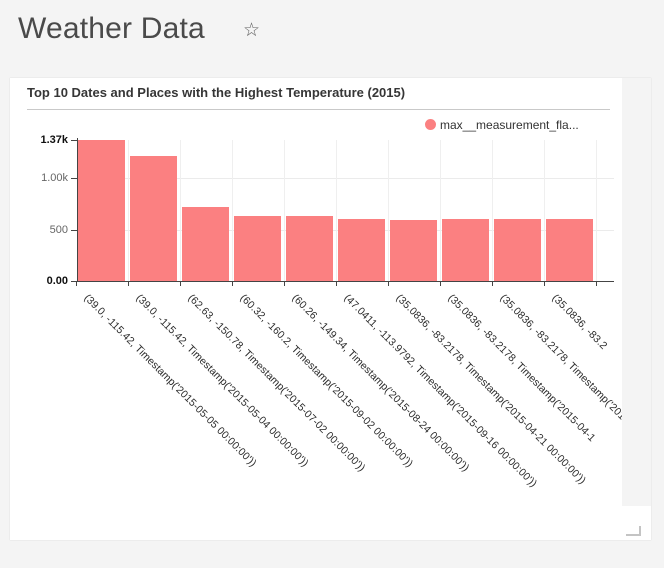 The image size is (664, 568). Describe the element at coordinates (345, 281) in the screenshot. I see `x-axis-line` at that location.